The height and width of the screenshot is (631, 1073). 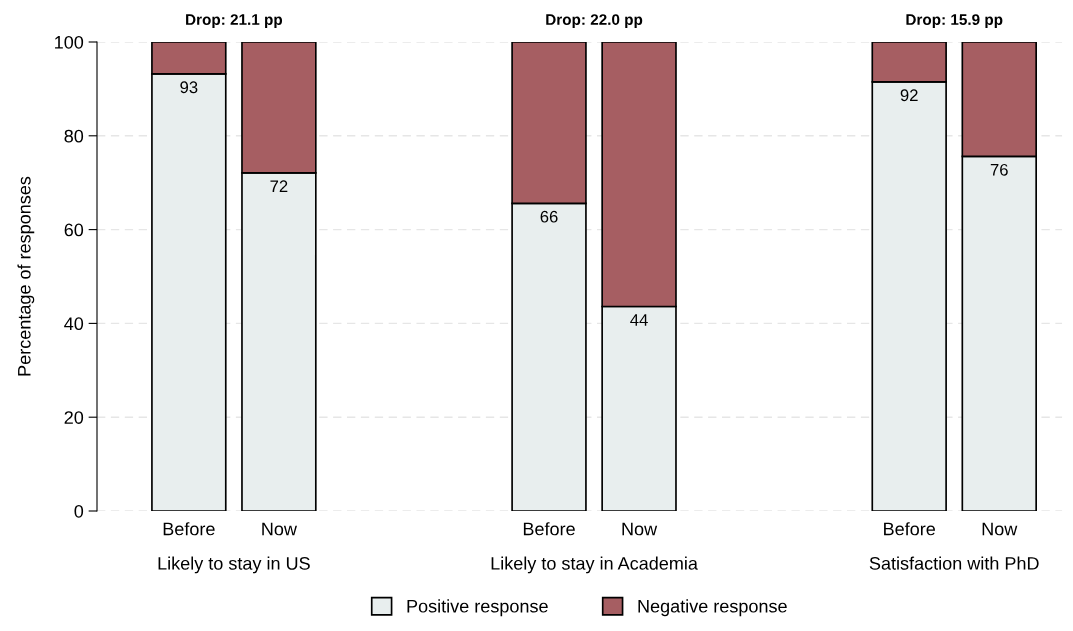 What do you see at coordinates (594, 565) in the screenshot?
I see `text: Likely to stay in Academia` at bounding box center [594, 565].